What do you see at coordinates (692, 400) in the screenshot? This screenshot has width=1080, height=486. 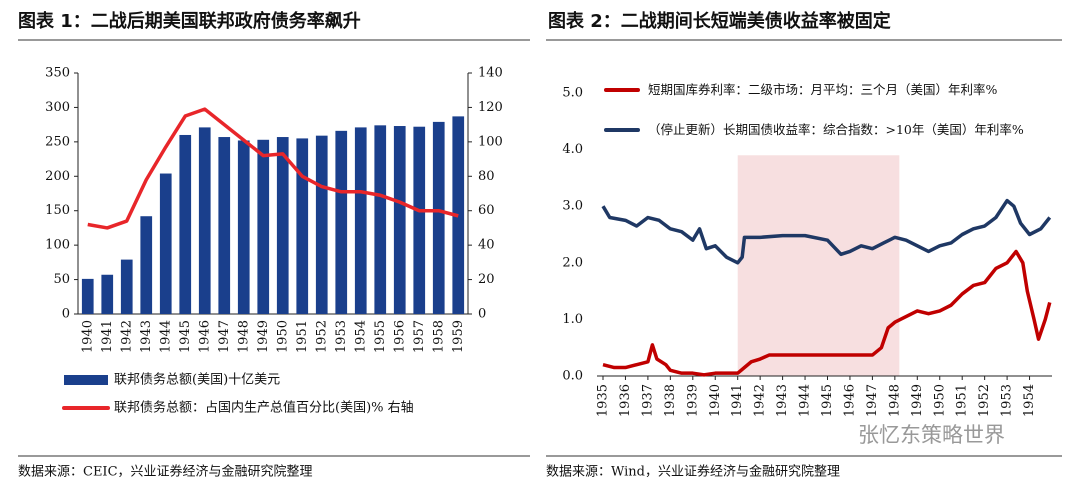 I see `x-tick-label: 1939` at bounding box center [692, 400].